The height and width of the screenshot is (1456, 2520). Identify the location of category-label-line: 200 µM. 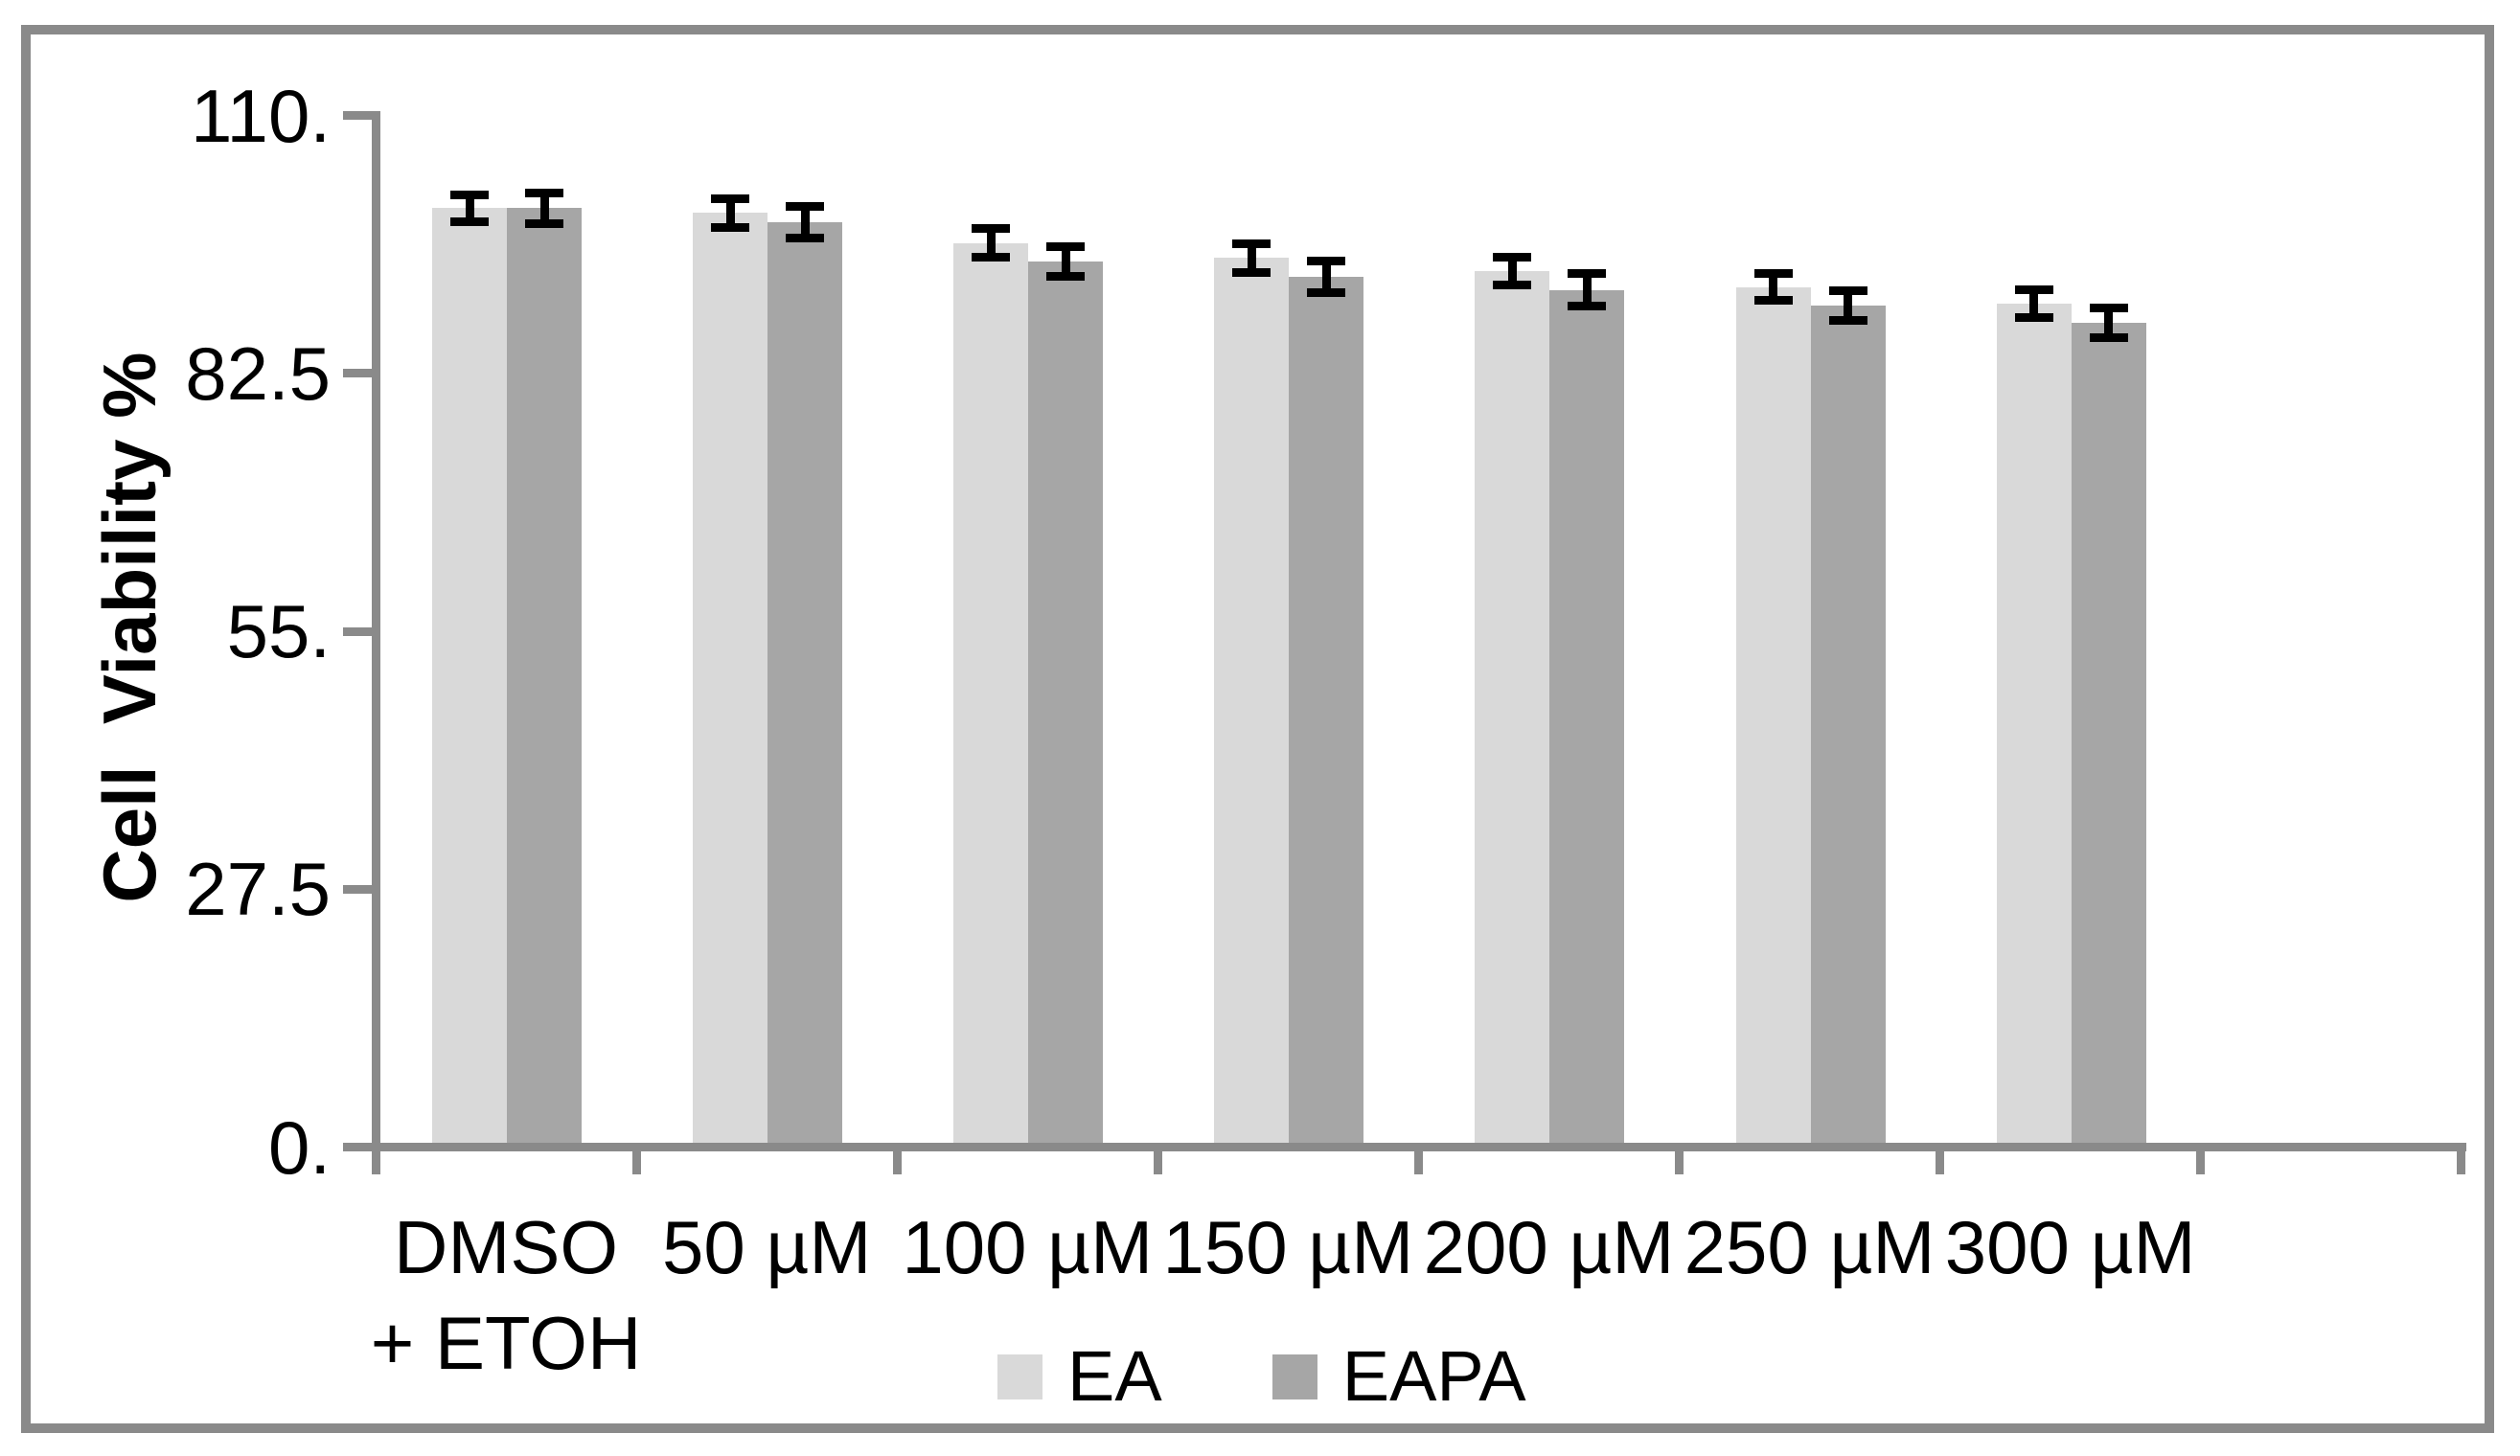
(1549, 1247).